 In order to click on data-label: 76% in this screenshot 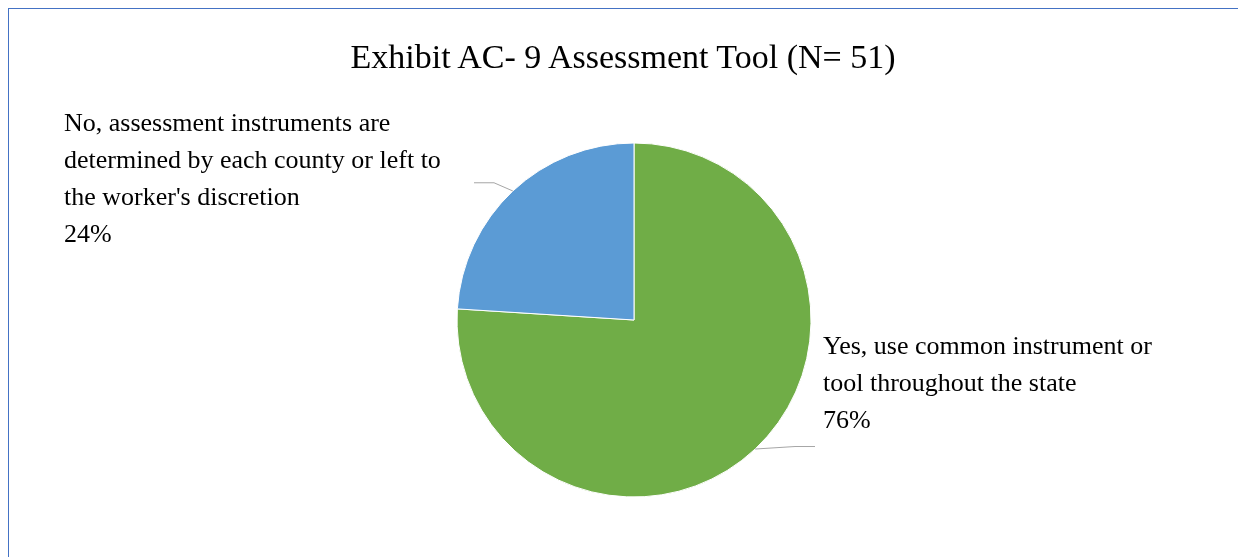, I will do `click(847, 420)`.